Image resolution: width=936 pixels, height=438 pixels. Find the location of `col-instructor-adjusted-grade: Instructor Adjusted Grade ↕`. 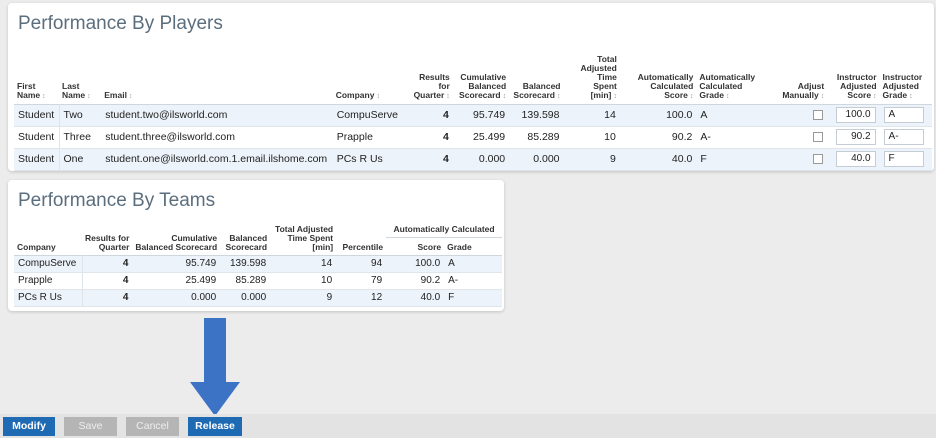

col-instructor-adjusted-grade: Instructor Adjusted Grade ↕ is located at coordinates (902, 85).